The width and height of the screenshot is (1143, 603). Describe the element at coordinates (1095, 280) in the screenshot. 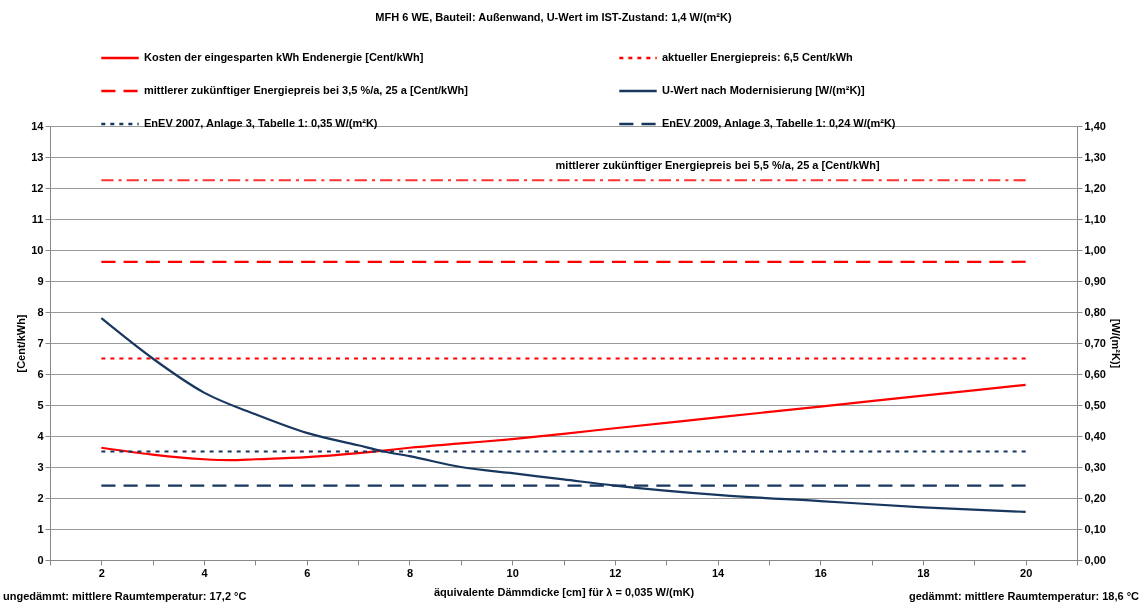

I see `y2-tick-label: 0,90` at that location.